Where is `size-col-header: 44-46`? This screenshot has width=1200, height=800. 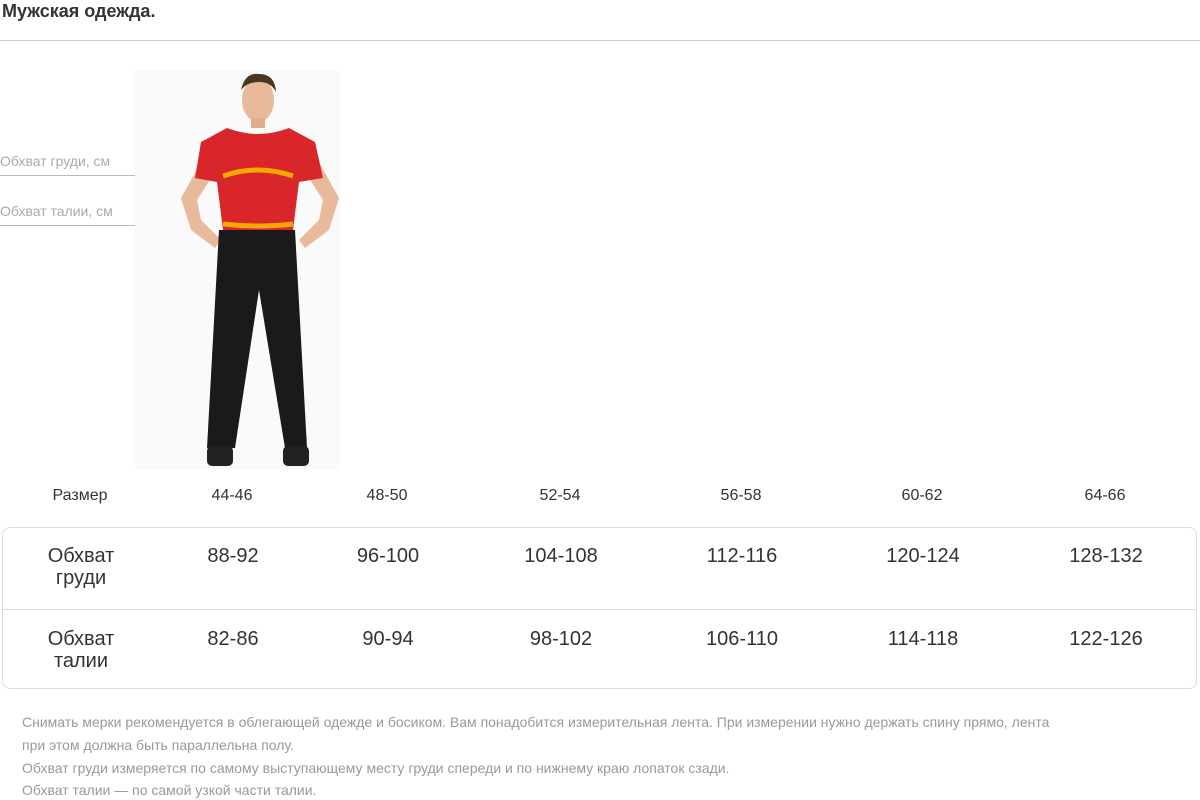
size-col-header: 44-46 is located at coordinates (232, 495).